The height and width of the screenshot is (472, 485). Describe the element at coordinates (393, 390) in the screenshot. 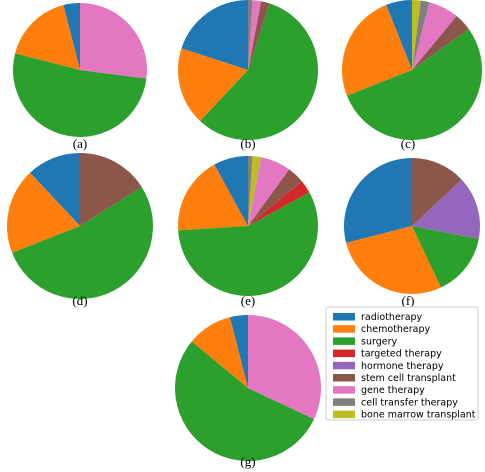

I see `legend-label-gene-therapy: gene therapy` at that location.